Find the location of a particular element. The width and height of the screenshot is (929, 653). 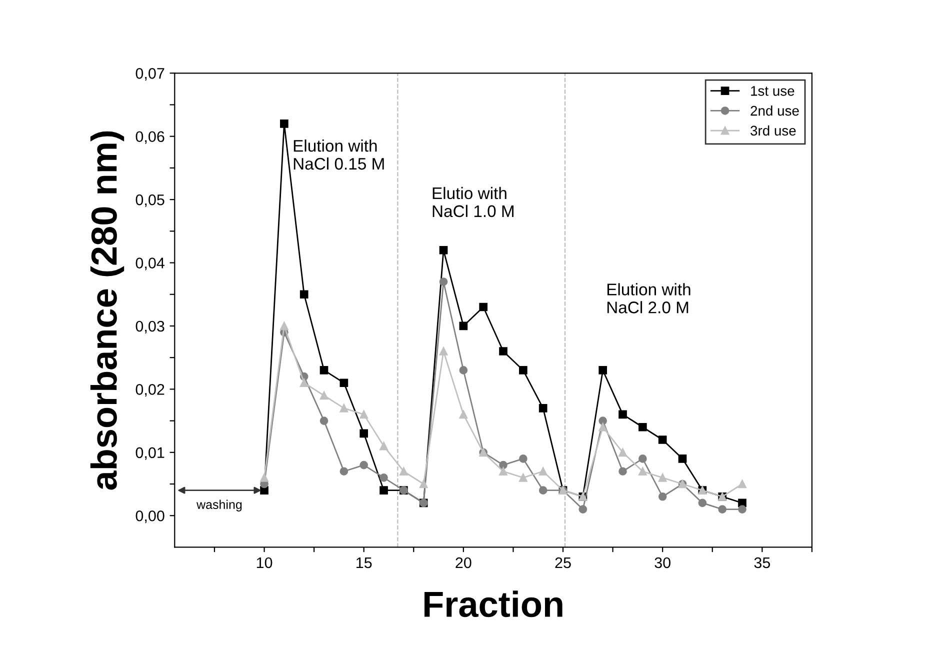

y-tick-label: 0,03 is located at coordinates (150, 327).